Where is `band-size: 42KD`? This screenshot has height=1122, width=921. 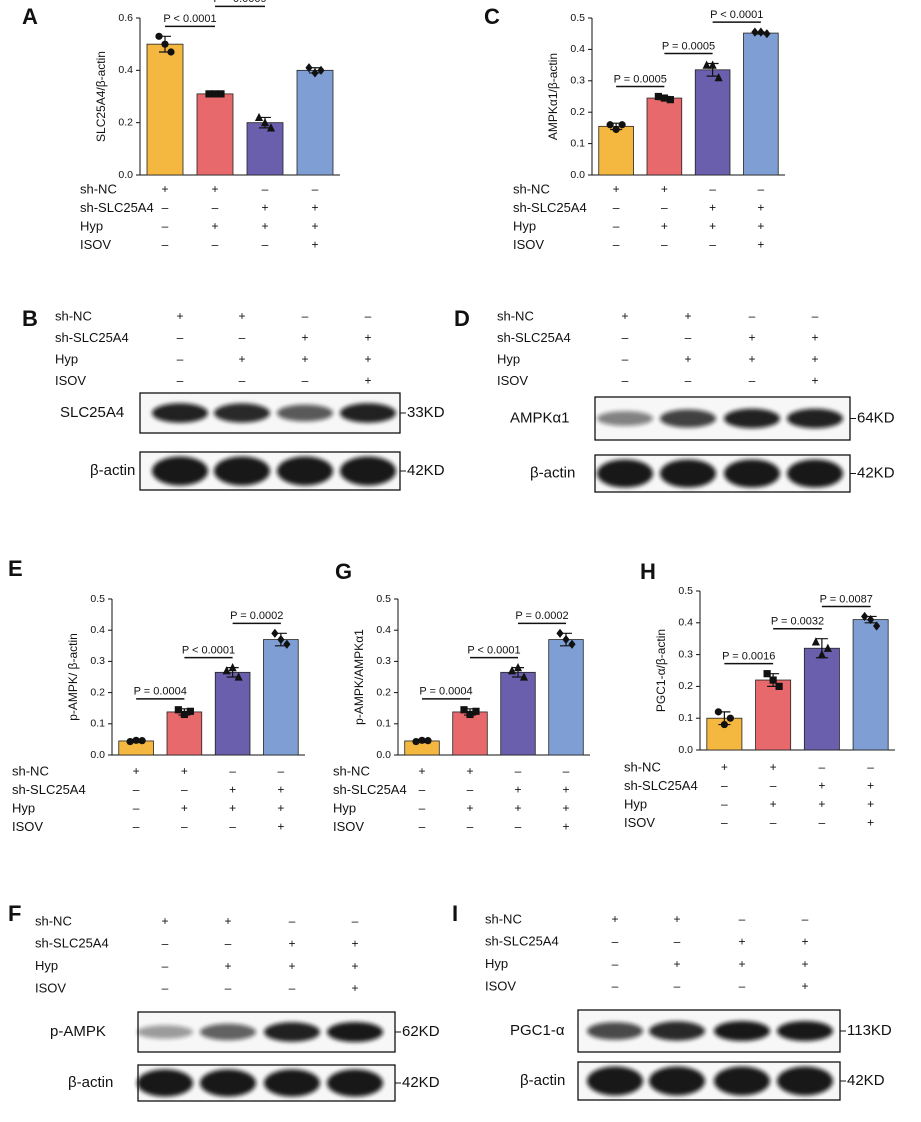
band-size: 42KD is located at coordinates (876, 472).